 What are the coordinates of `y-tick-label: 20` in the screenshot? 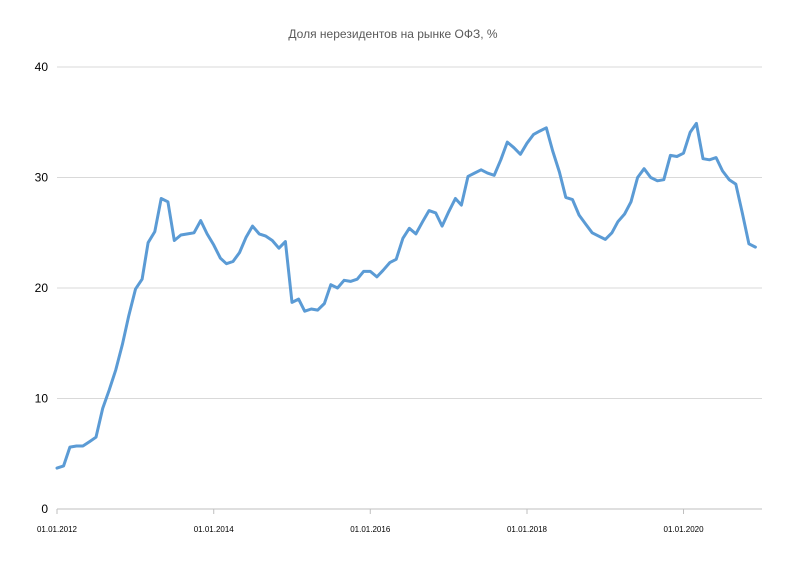 It's located at (42, 288).